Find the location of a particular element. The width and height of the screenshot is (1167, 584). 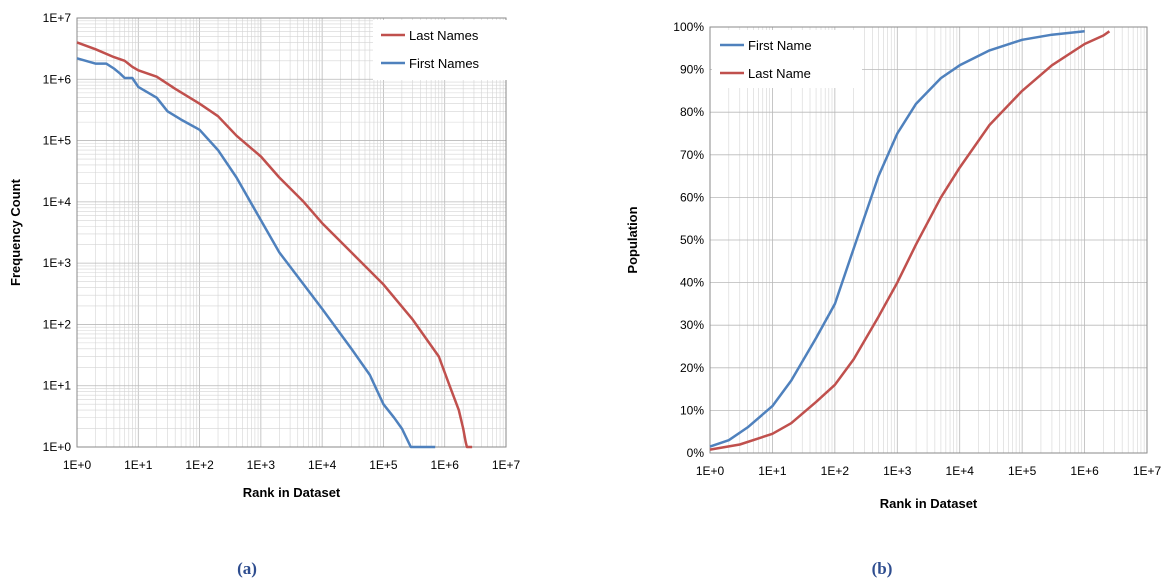

legend-label-first-names: First Names is located at coordinates (444, 63).